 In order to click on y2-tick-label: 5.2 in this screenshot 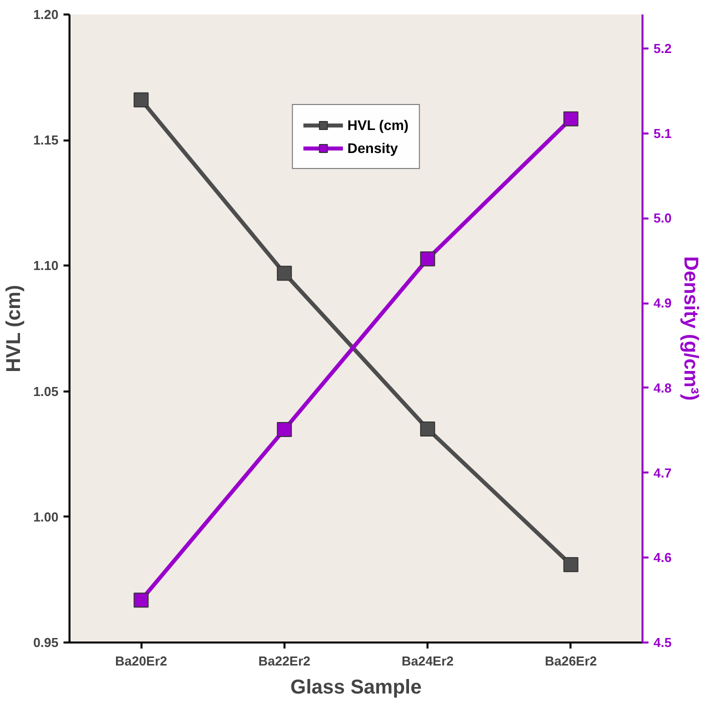, I will do `click(663, 48)`.